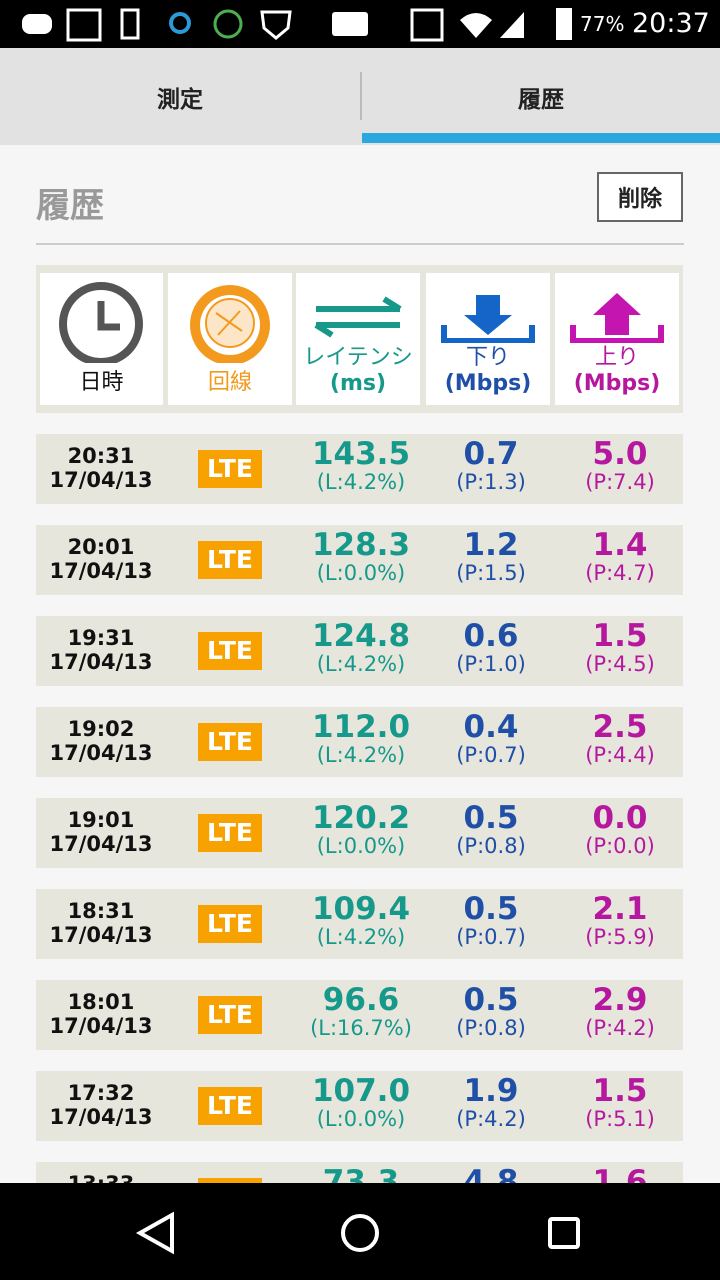  I want to click on loss-value: (L:16.7%), so click(361, 1028).